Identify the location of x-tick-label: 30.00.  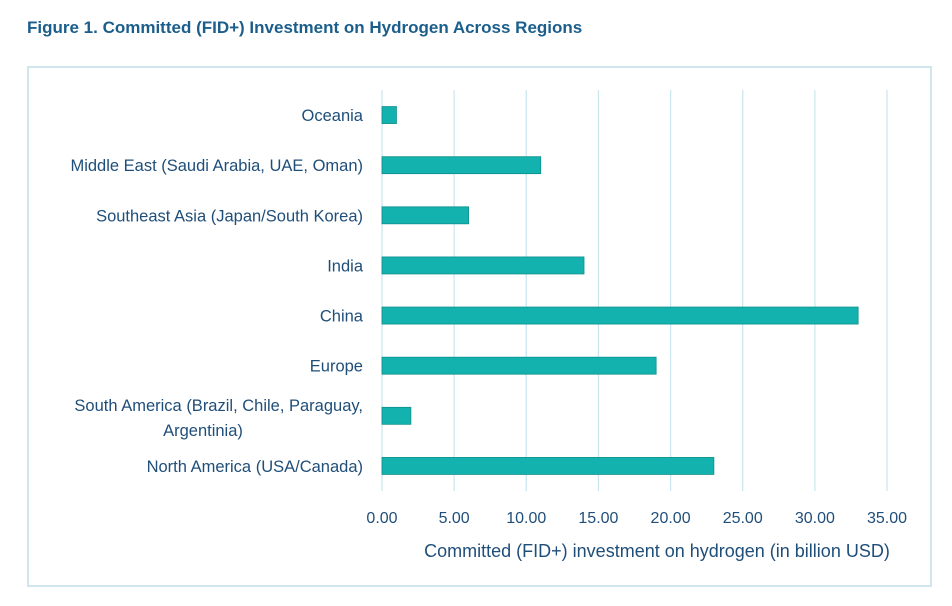
(815, 518).